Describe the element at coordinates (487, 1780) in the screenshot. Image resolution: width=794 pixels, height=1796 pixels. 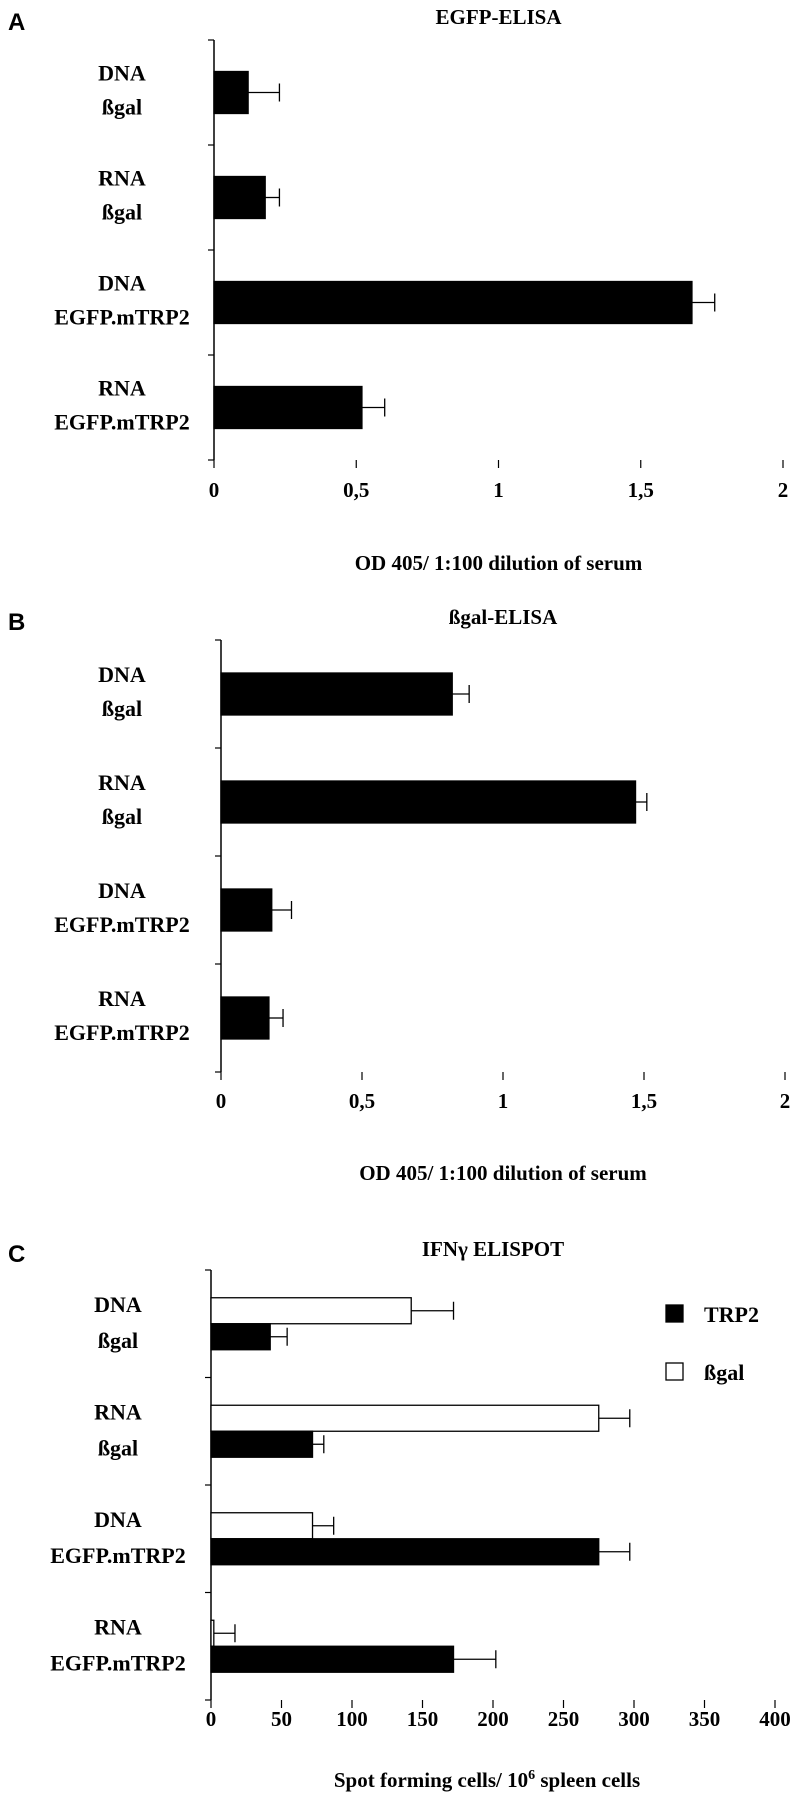
I see `x-axis-label: Spot forming cells/ 106 spleen cells` at that location.